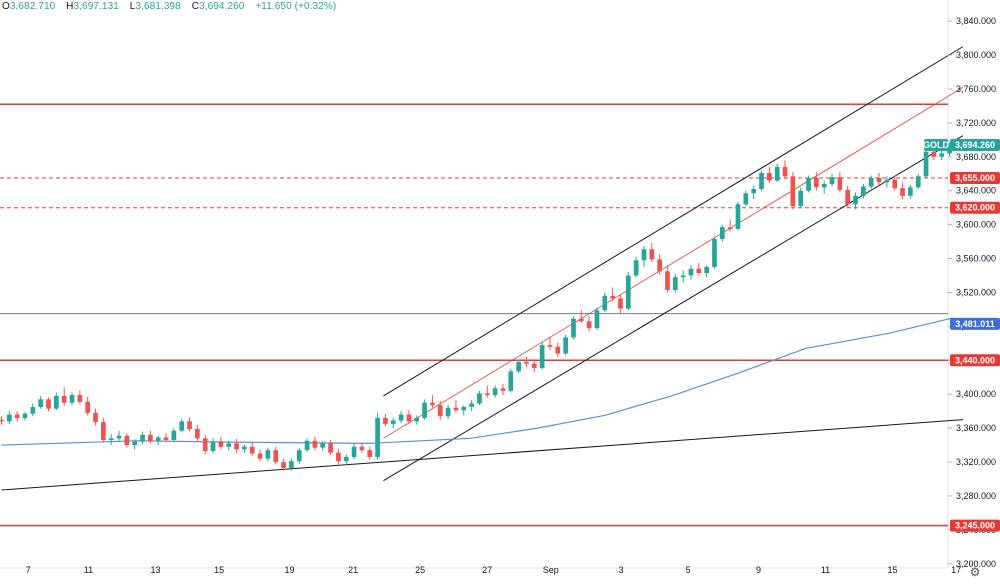  I want to click on ohlc-close: C3,694.260, so click(218, 6).